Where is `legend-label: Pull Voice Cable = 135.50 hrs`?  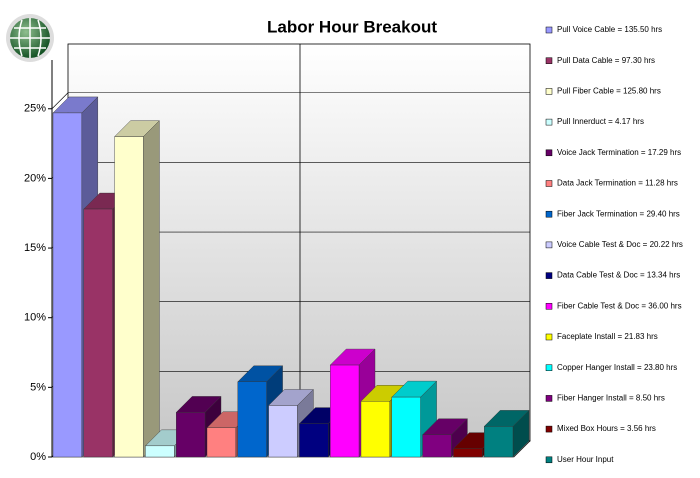 legend-label: Pull Voice Cable = 135.50 hrs is located at coordinates (609, 29).